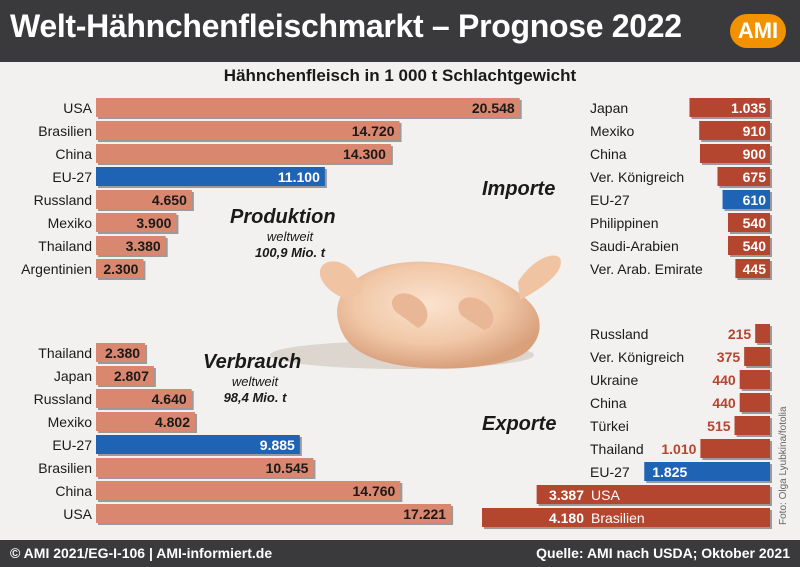 Image resolution: width=800 pixels, height=567 pixels. I want to click on verbrauch-value-eu-27: 9.885, so click(277, 445).